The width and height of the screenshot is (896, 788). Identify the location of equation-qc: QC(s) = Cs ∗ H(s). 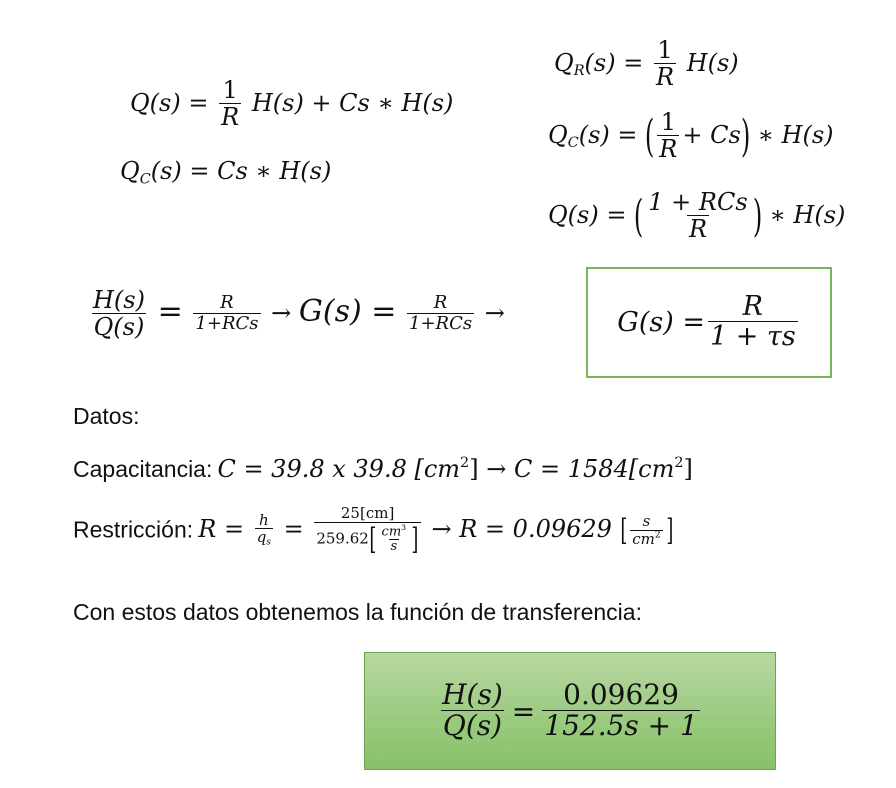
(226, 172).